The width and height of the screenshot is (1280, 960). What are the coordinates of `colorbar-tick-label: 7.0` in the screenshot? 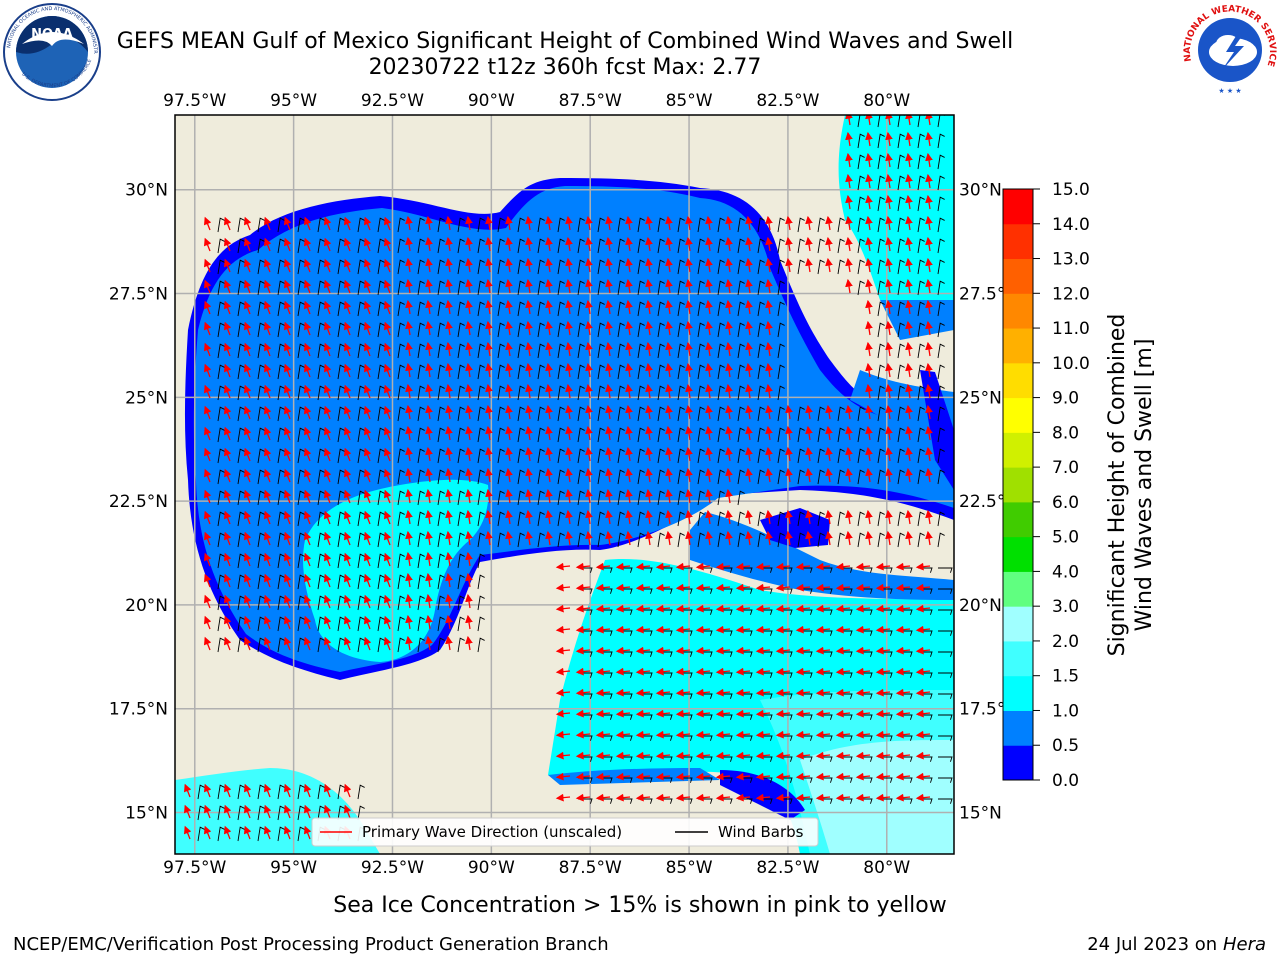 It's located at (1065, 468).